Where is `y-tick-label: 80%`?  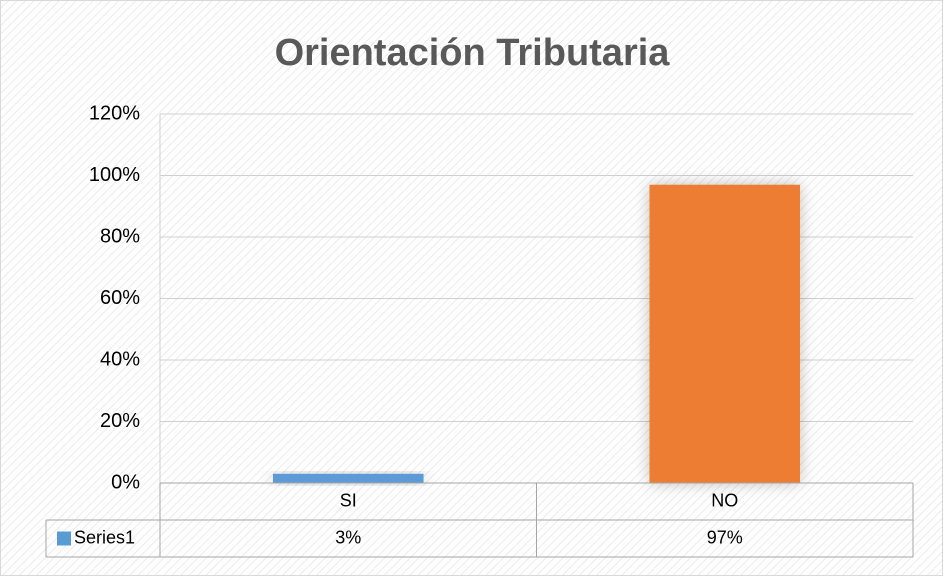
y-tick-label: 80% is located at coordinates (120, 236).